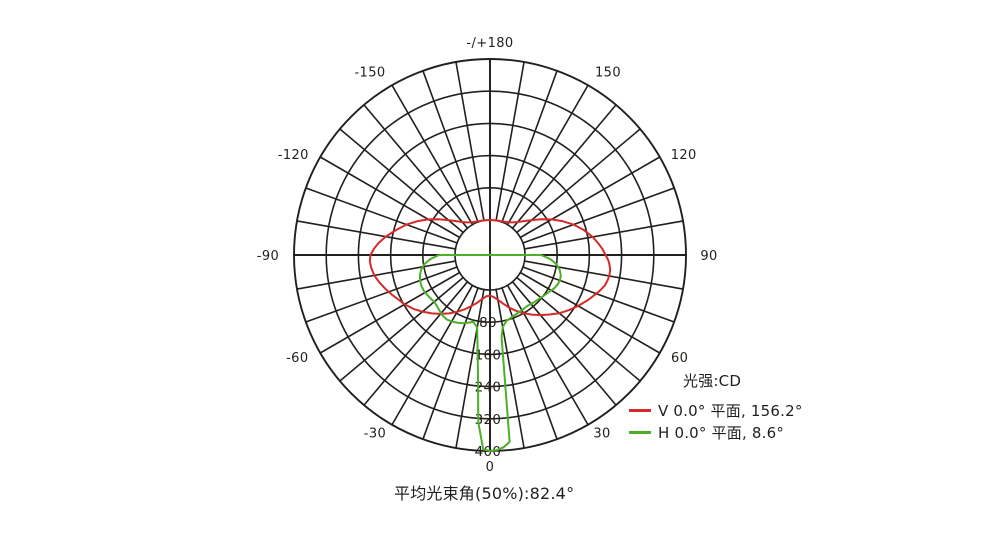  Describe the element at coordinates (488, 420) in the screenshot. I see `radial-tick-320: 320` at that location.